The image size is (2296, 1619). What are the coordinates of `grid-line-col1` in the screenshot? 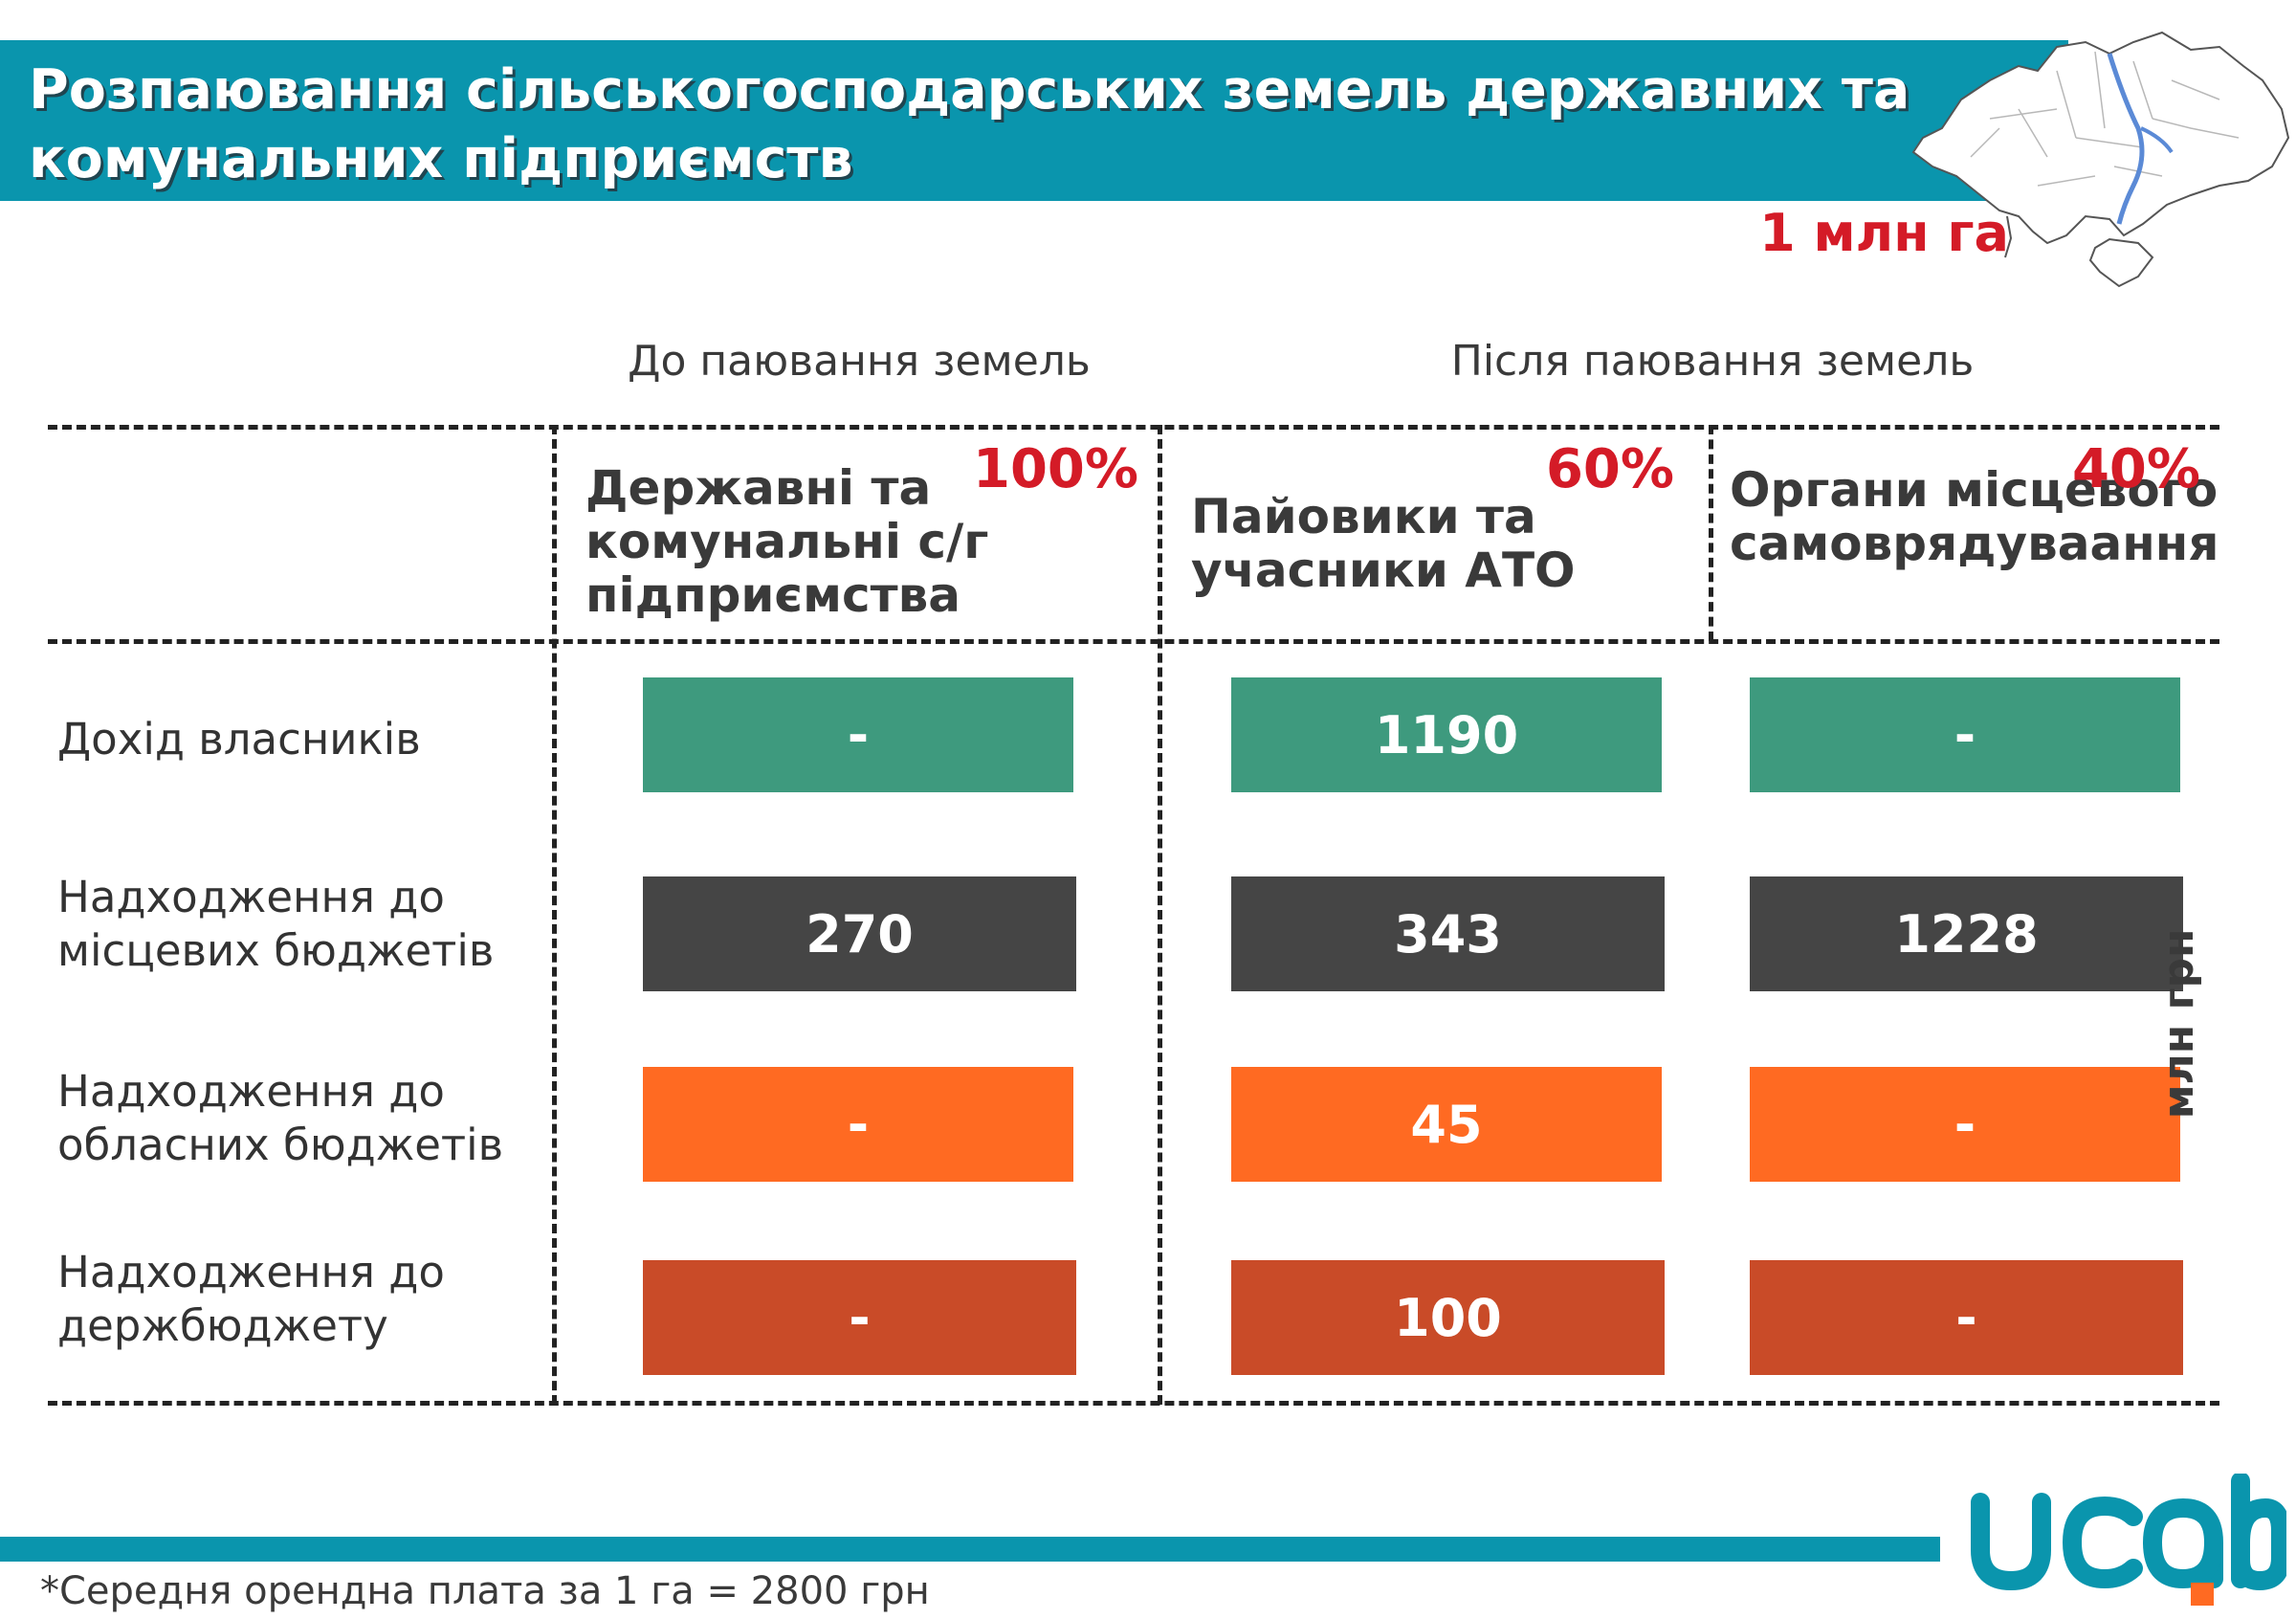 It's located at (554, 915).